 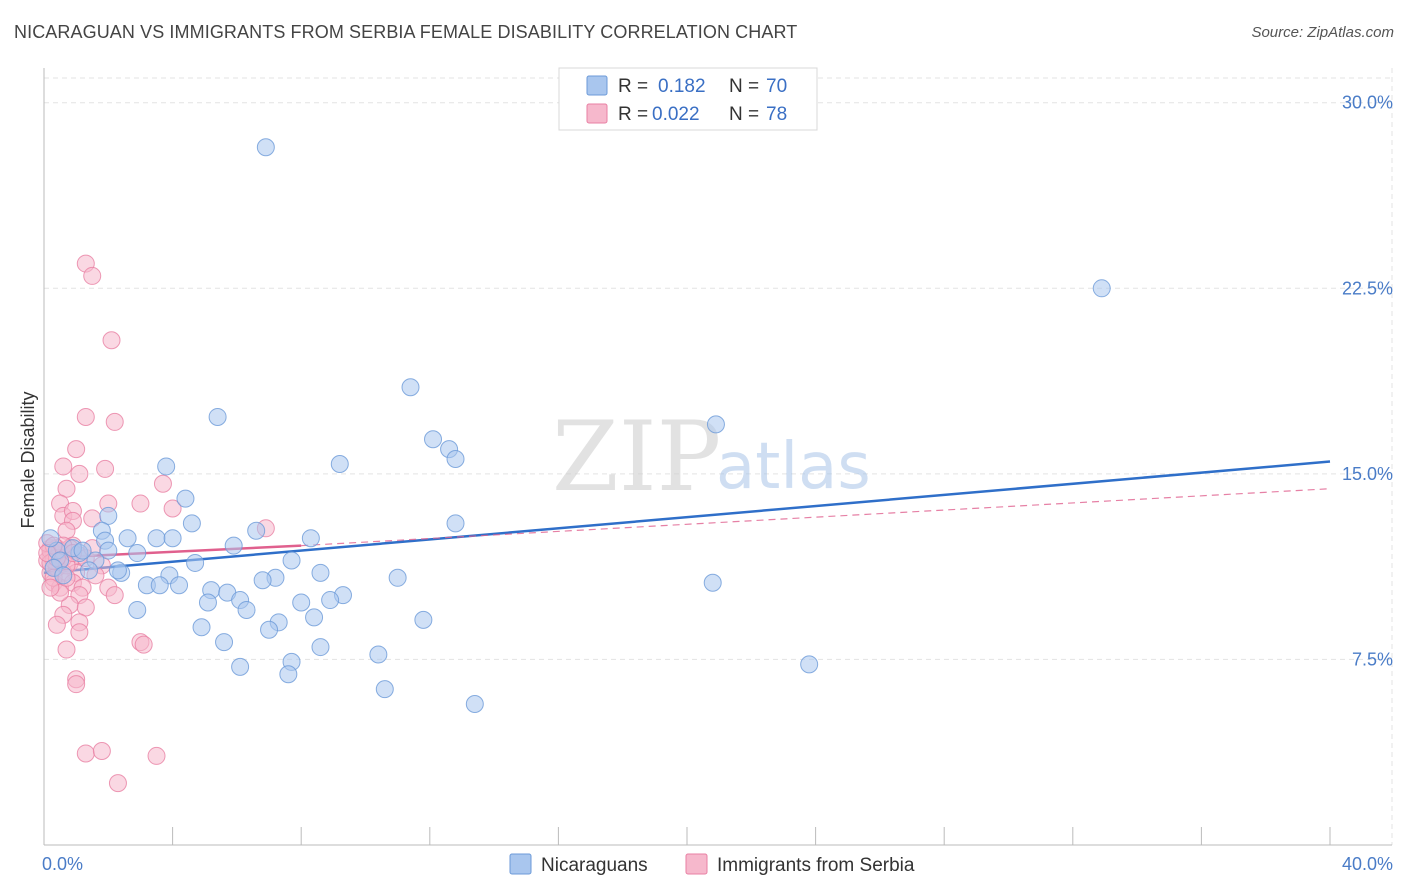 What do you see at coordinates (62, 864) in the screenshot?
I see `x-tick-label-min: 0.0%` at bounding box center [62, 864].